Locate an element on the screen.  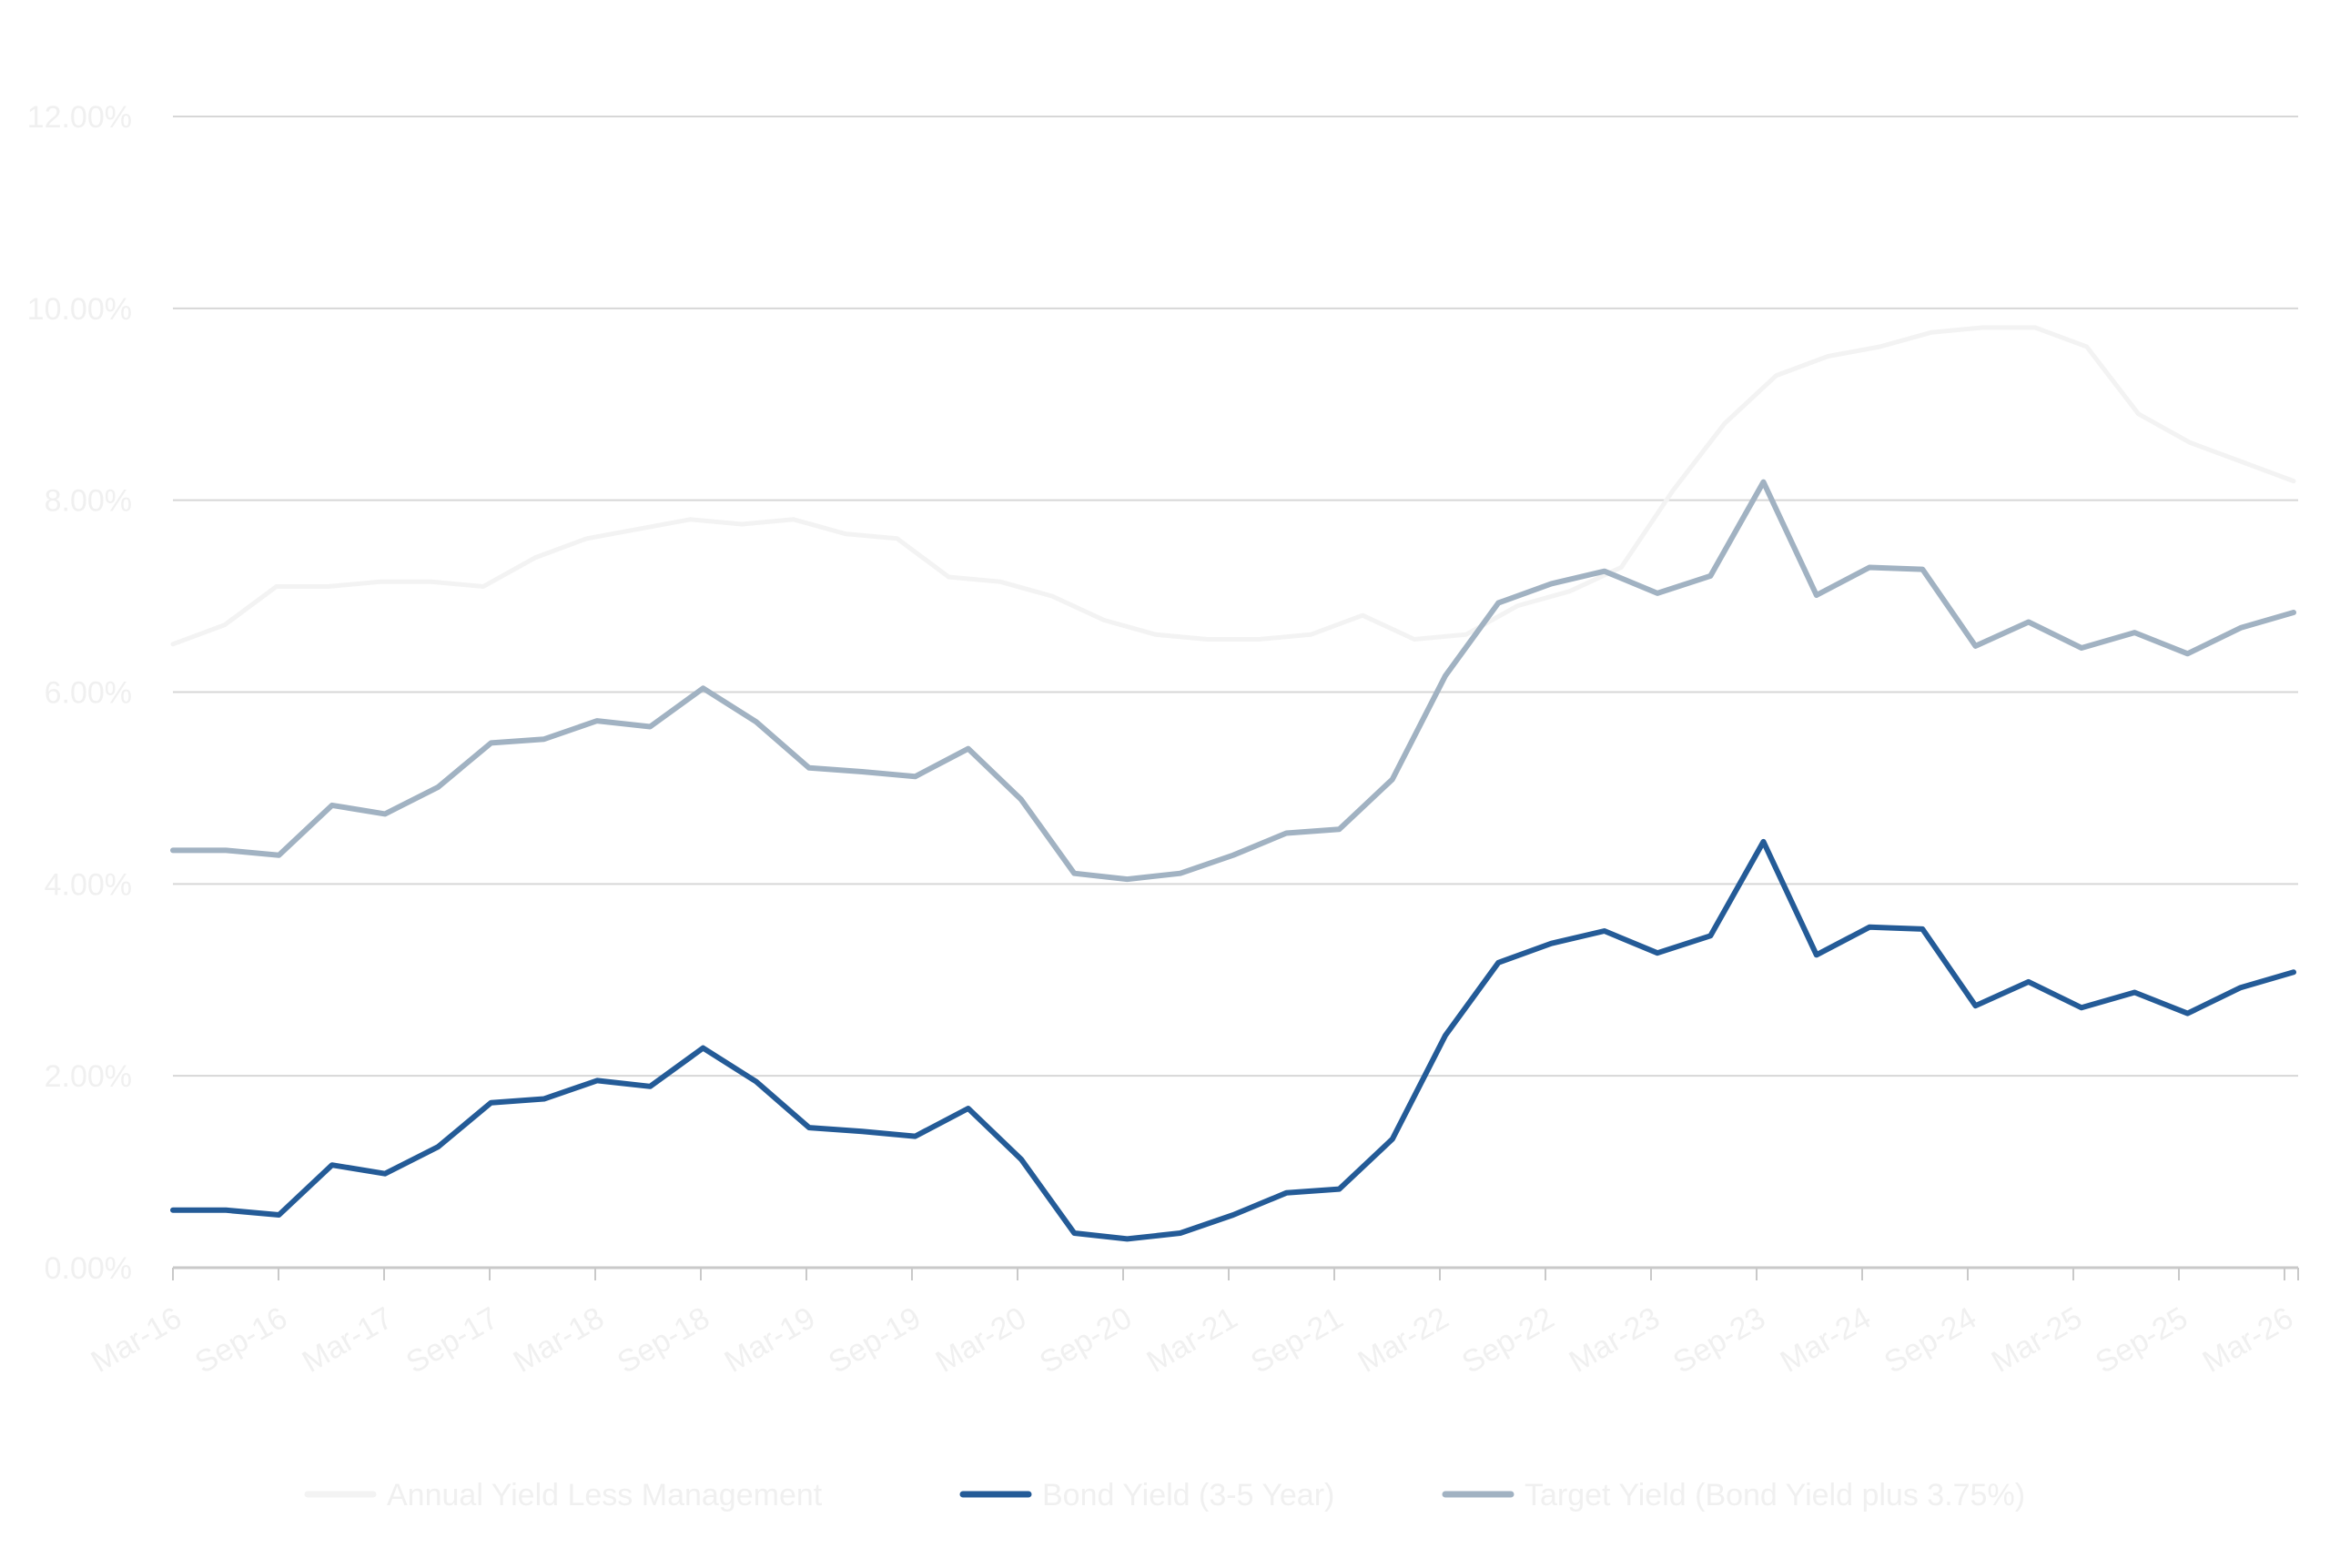
x-tick-label: Sep-19 is located at coordinates (875, 1340).